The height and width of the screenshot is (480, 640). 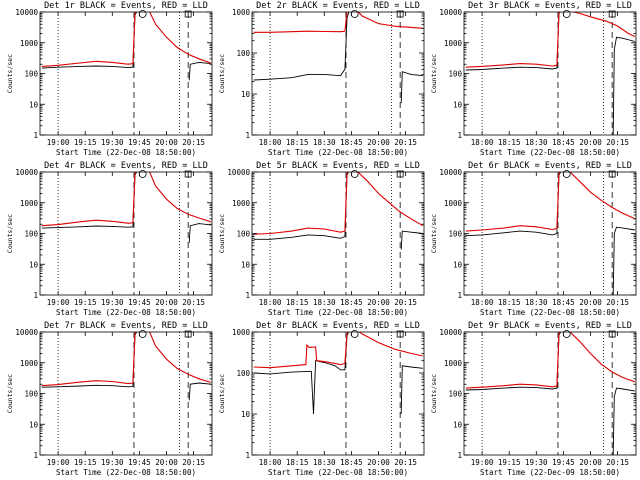 What do you see at coordinates (126, 326) in the screenshot?
I see `chart-title: Det 7r BLACK = Events, RED = LLD` at bounding box center [126, 326].